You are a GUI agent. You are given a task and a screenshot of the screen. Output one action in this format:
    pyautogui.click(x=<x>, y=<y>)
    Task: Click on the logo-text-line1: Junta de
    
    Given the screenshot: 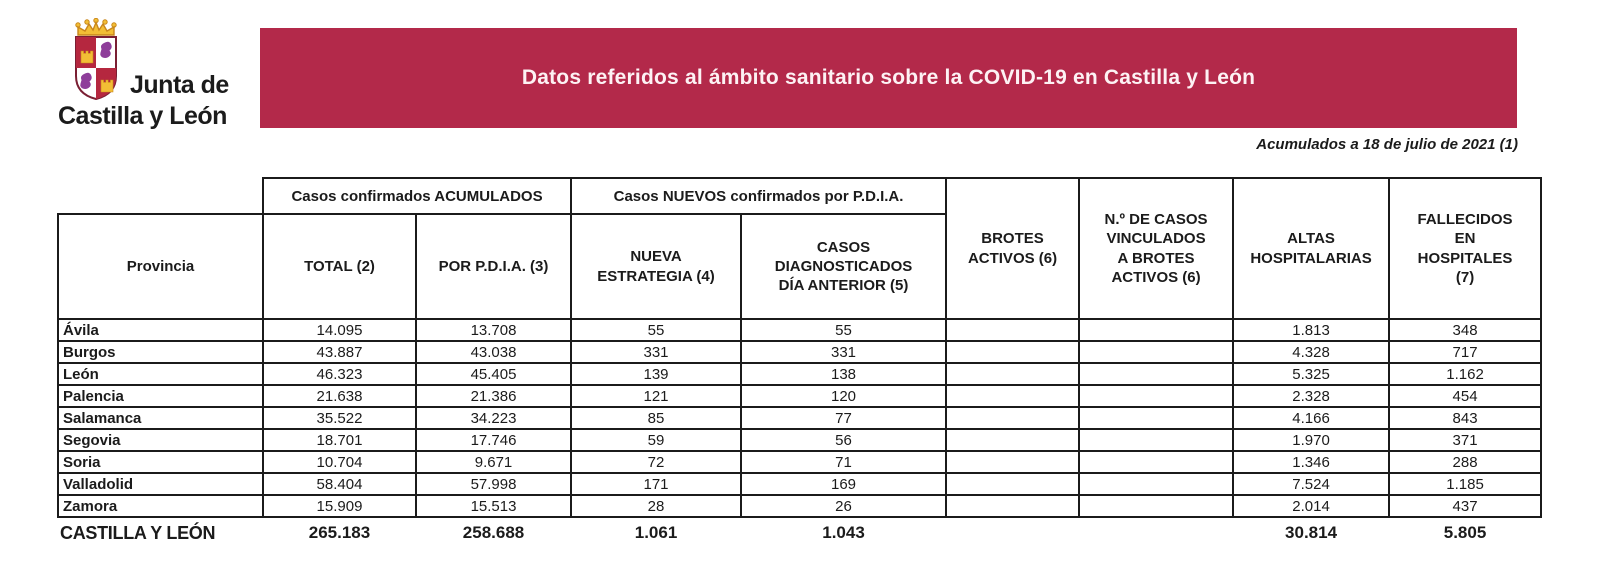 What is the action you would take?
    pyautogui.click(x=179, y=85)
    